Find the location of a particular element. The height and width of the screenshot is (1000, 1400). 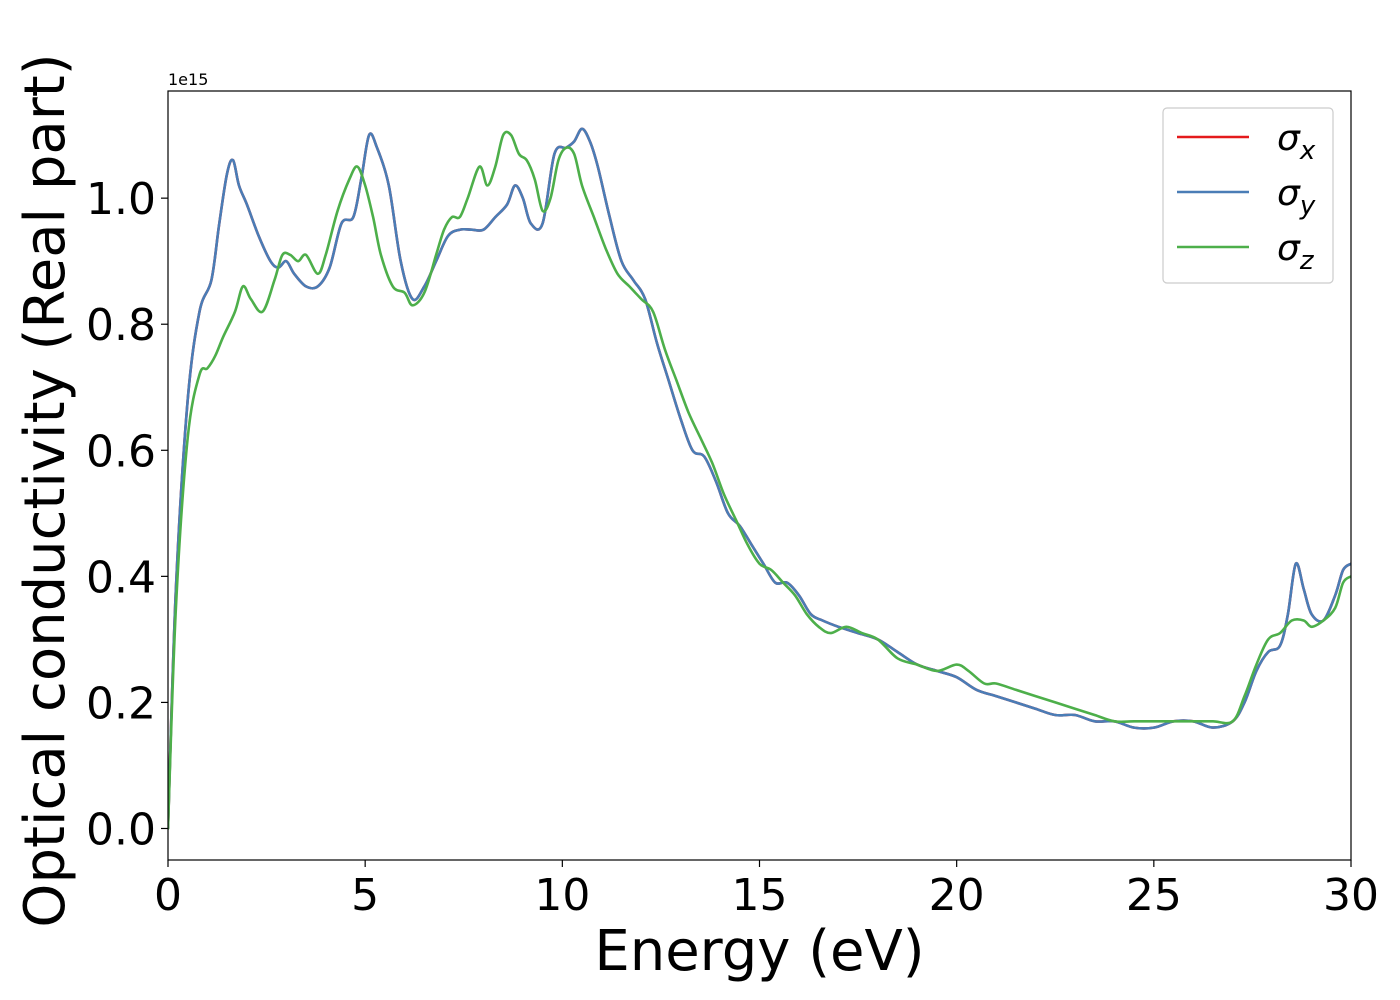

y-tick-label: 1.0 is located at coordinates (121, 199).